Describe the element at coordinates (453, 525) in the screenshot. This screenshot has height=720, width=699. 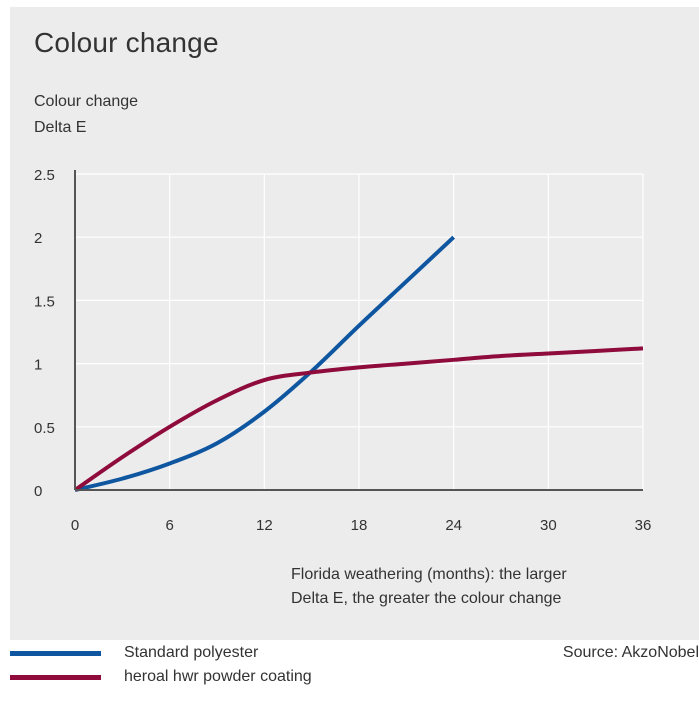
I see `x-tick-label-24: 24` at that location.